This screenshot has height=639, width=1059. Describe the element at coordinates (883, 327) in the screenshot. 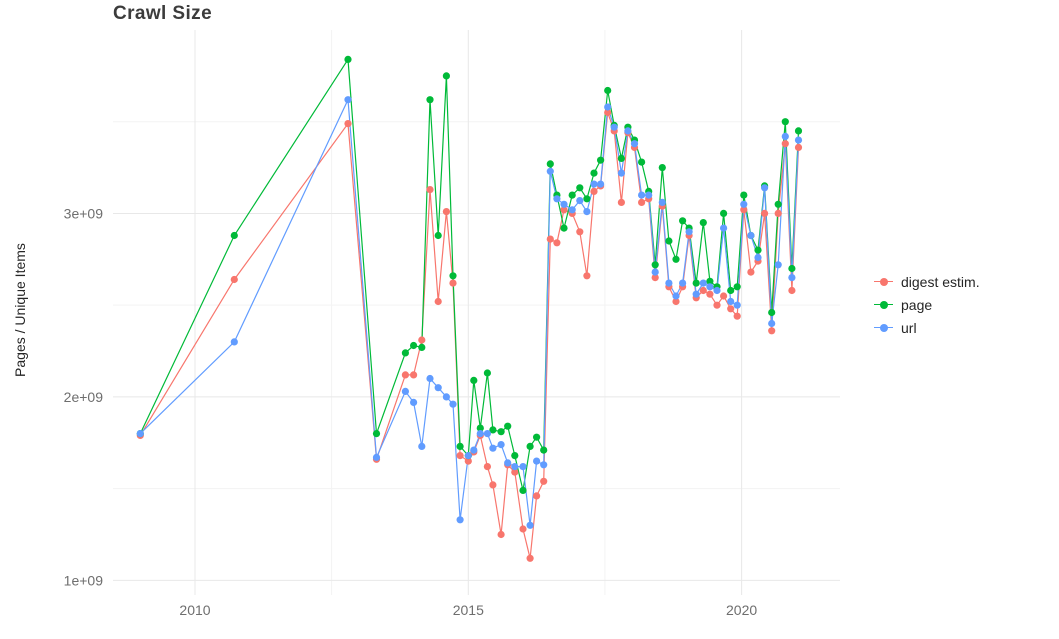

I see `legend-key` at that location.